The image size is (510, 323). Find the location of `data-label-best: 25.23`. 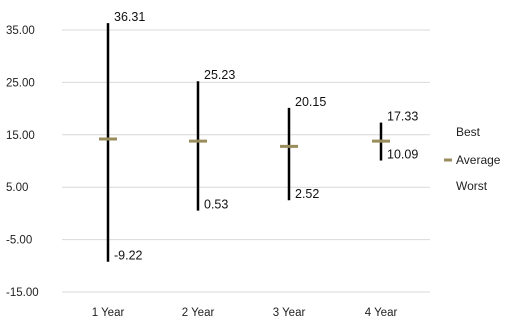

data-label-best: 25.23 is located at coordinates (219, 75).